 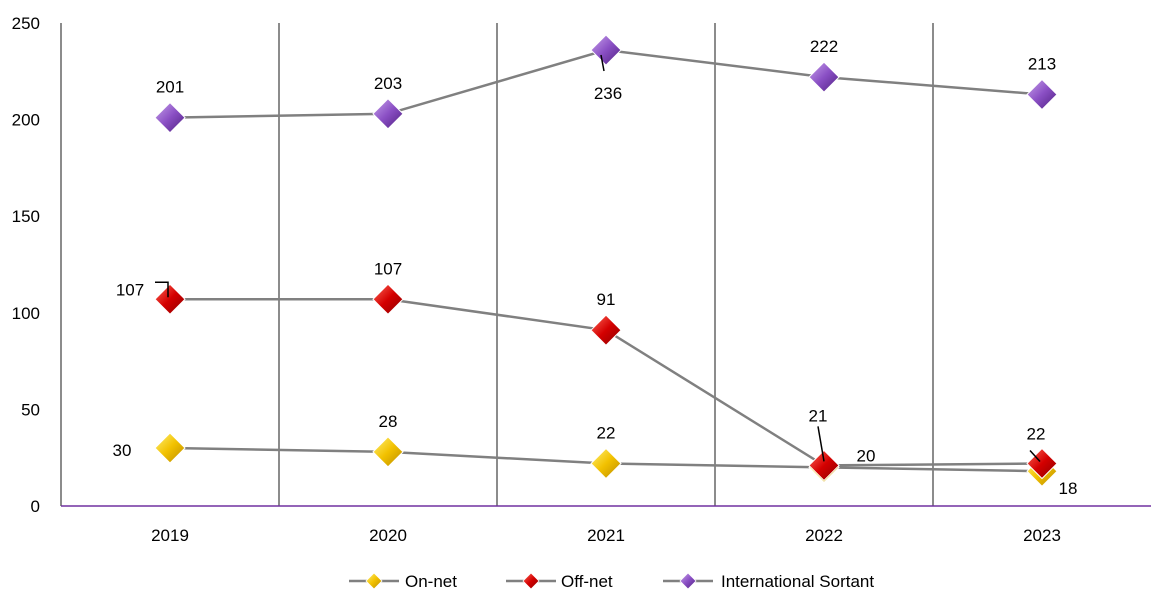 What do you see at coordinates (388, 535) in the screenshot?
I see `x-tick-label: 2020` at bounding box center [388, 535].